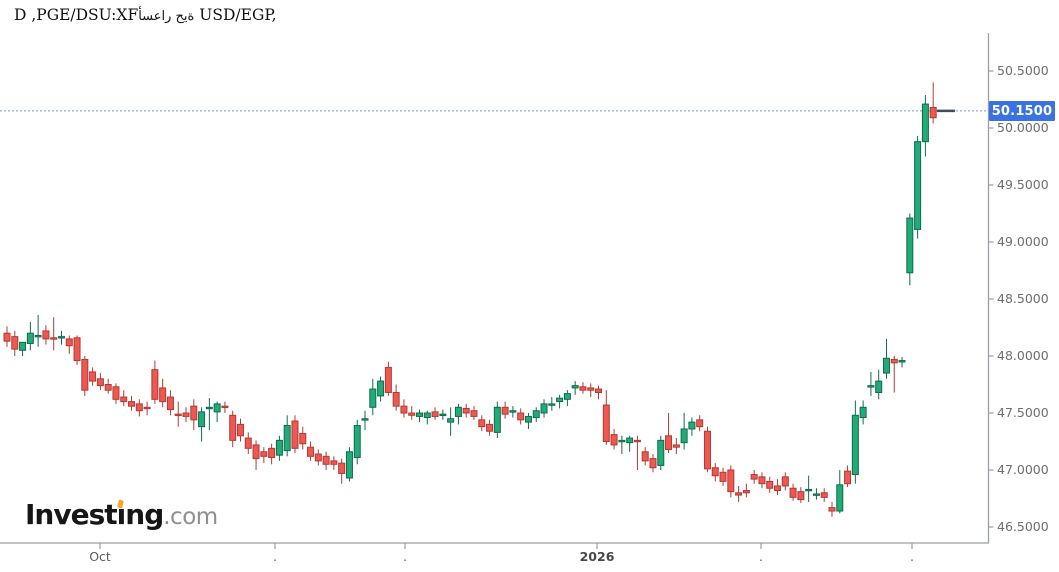 The image size is (1059, 572). Describe the element at coordinates (1023, 241) in the screenshot. I see `y-axis-label: 49.0000` at that location.